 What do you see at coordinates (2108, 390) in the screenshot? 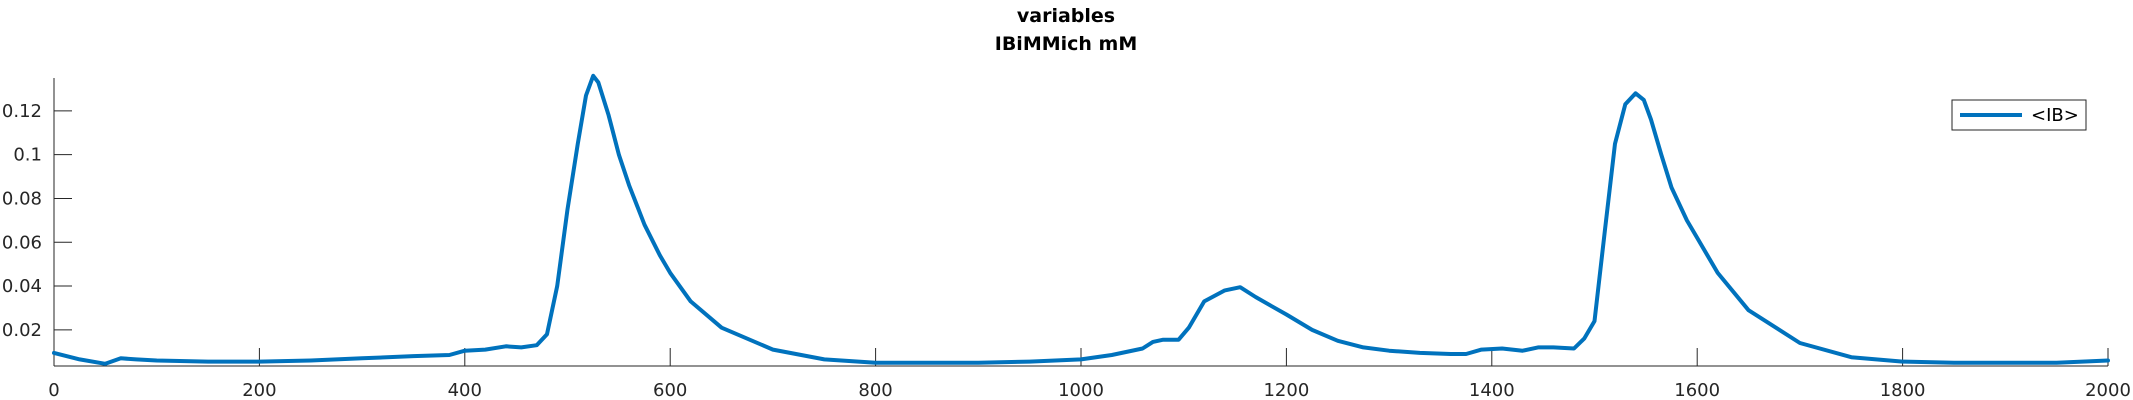
I see `x-tick-label: 2000` at bounding box center [2108, 390].